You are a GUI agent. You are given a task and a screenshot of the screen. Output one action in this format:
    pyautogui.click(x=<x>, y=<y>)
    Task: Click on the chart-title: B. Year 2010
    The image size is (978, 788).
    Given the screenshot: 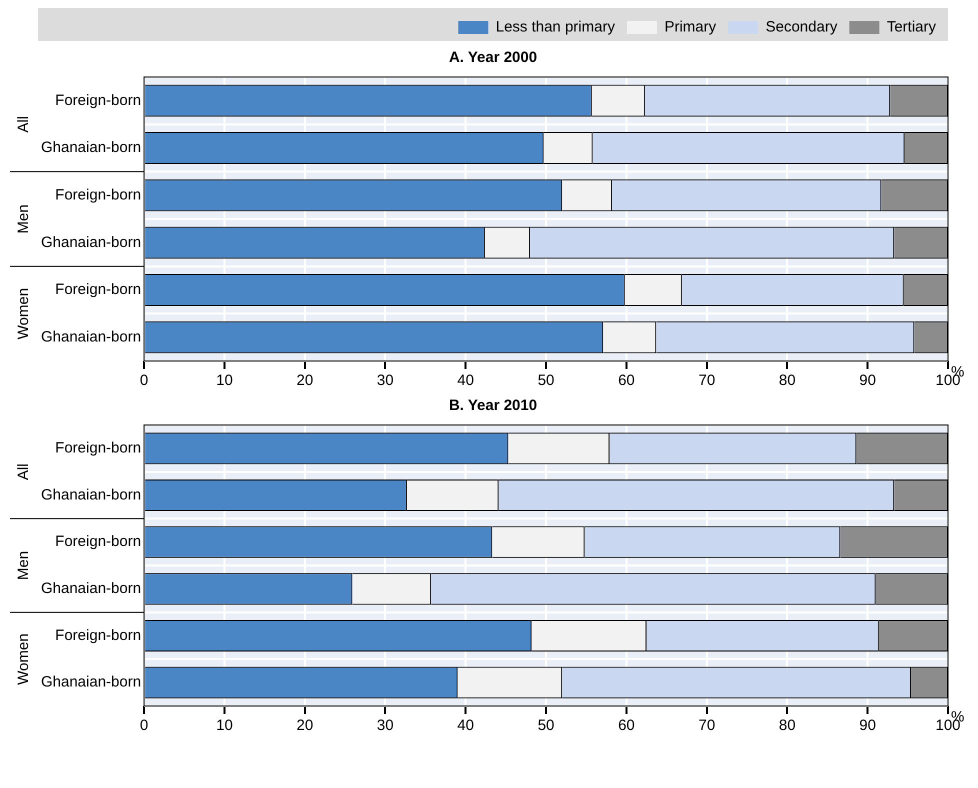 What is the action you would take?
    pyautogui.click(x=493, y=405)
    